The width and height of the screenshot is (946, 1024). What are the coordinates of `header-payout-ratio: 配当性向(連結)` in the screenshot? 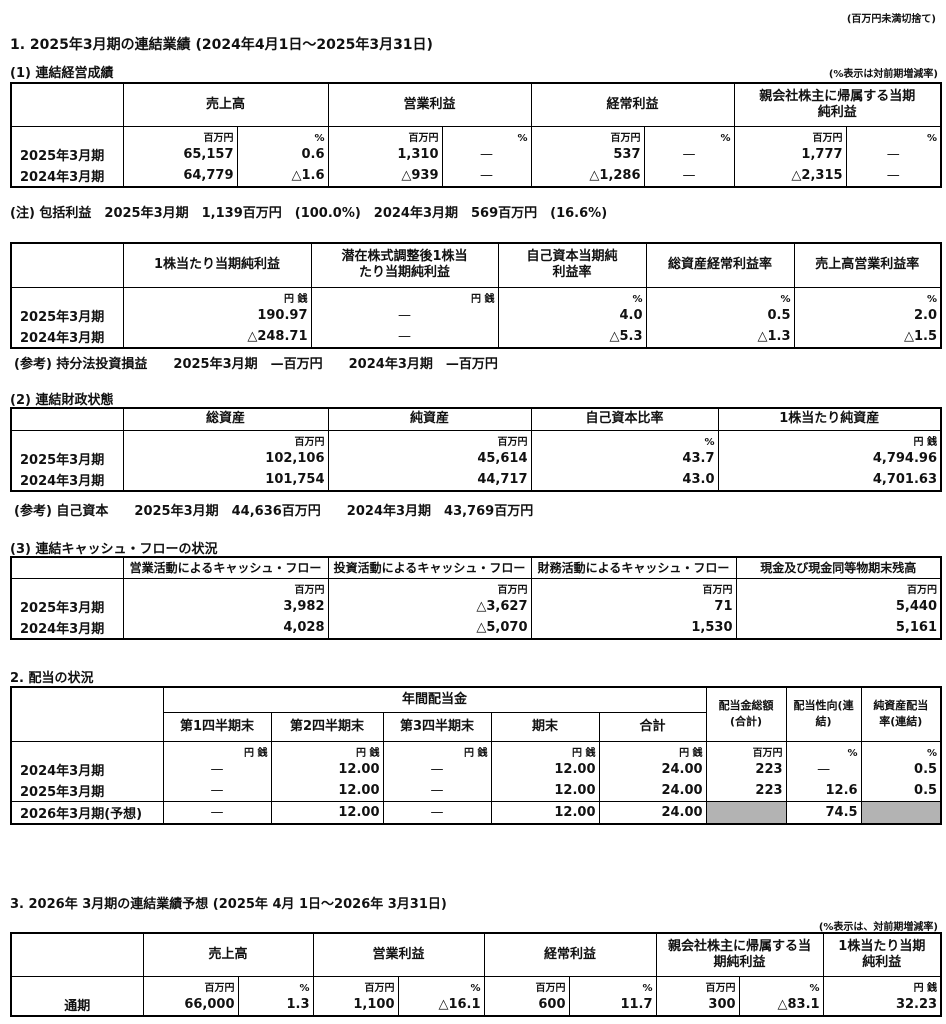 It's located at (823, 714).